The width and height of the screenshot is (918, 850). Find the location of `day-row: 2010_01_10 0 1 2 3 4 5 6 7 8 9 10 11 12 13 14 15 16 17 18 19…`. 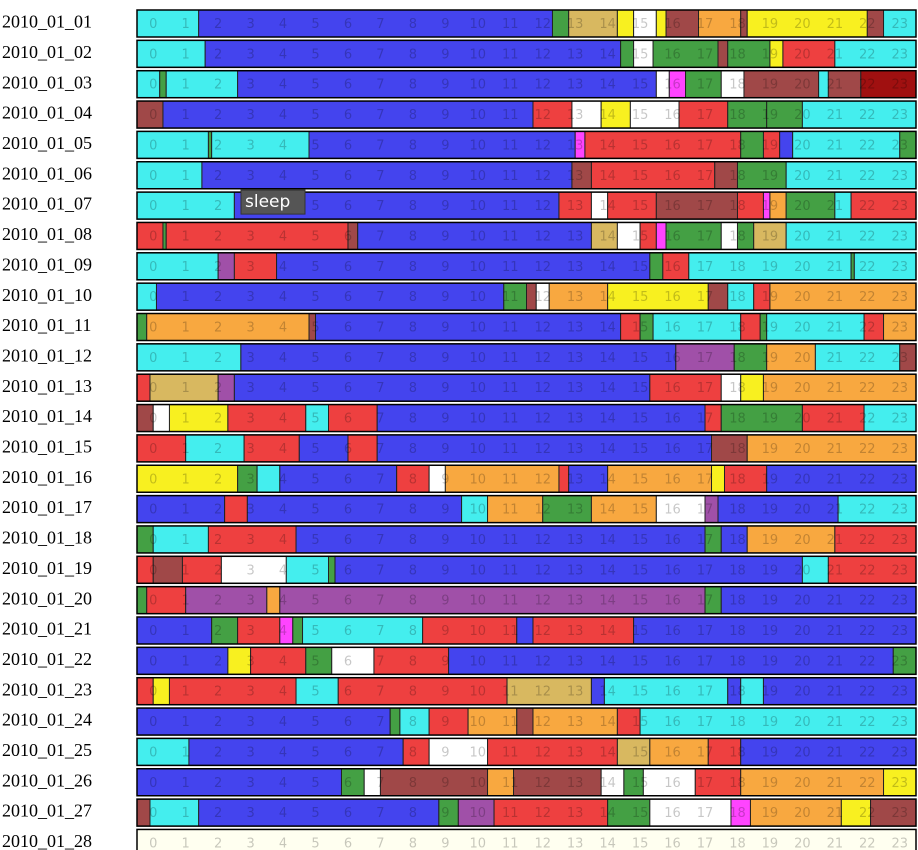

day-row: 2010_01_10 0 1 2 3 4 5 6 7 8 9 10 11 12 13 14 15 16 17 18 19… is located at coordinates (459, 296).